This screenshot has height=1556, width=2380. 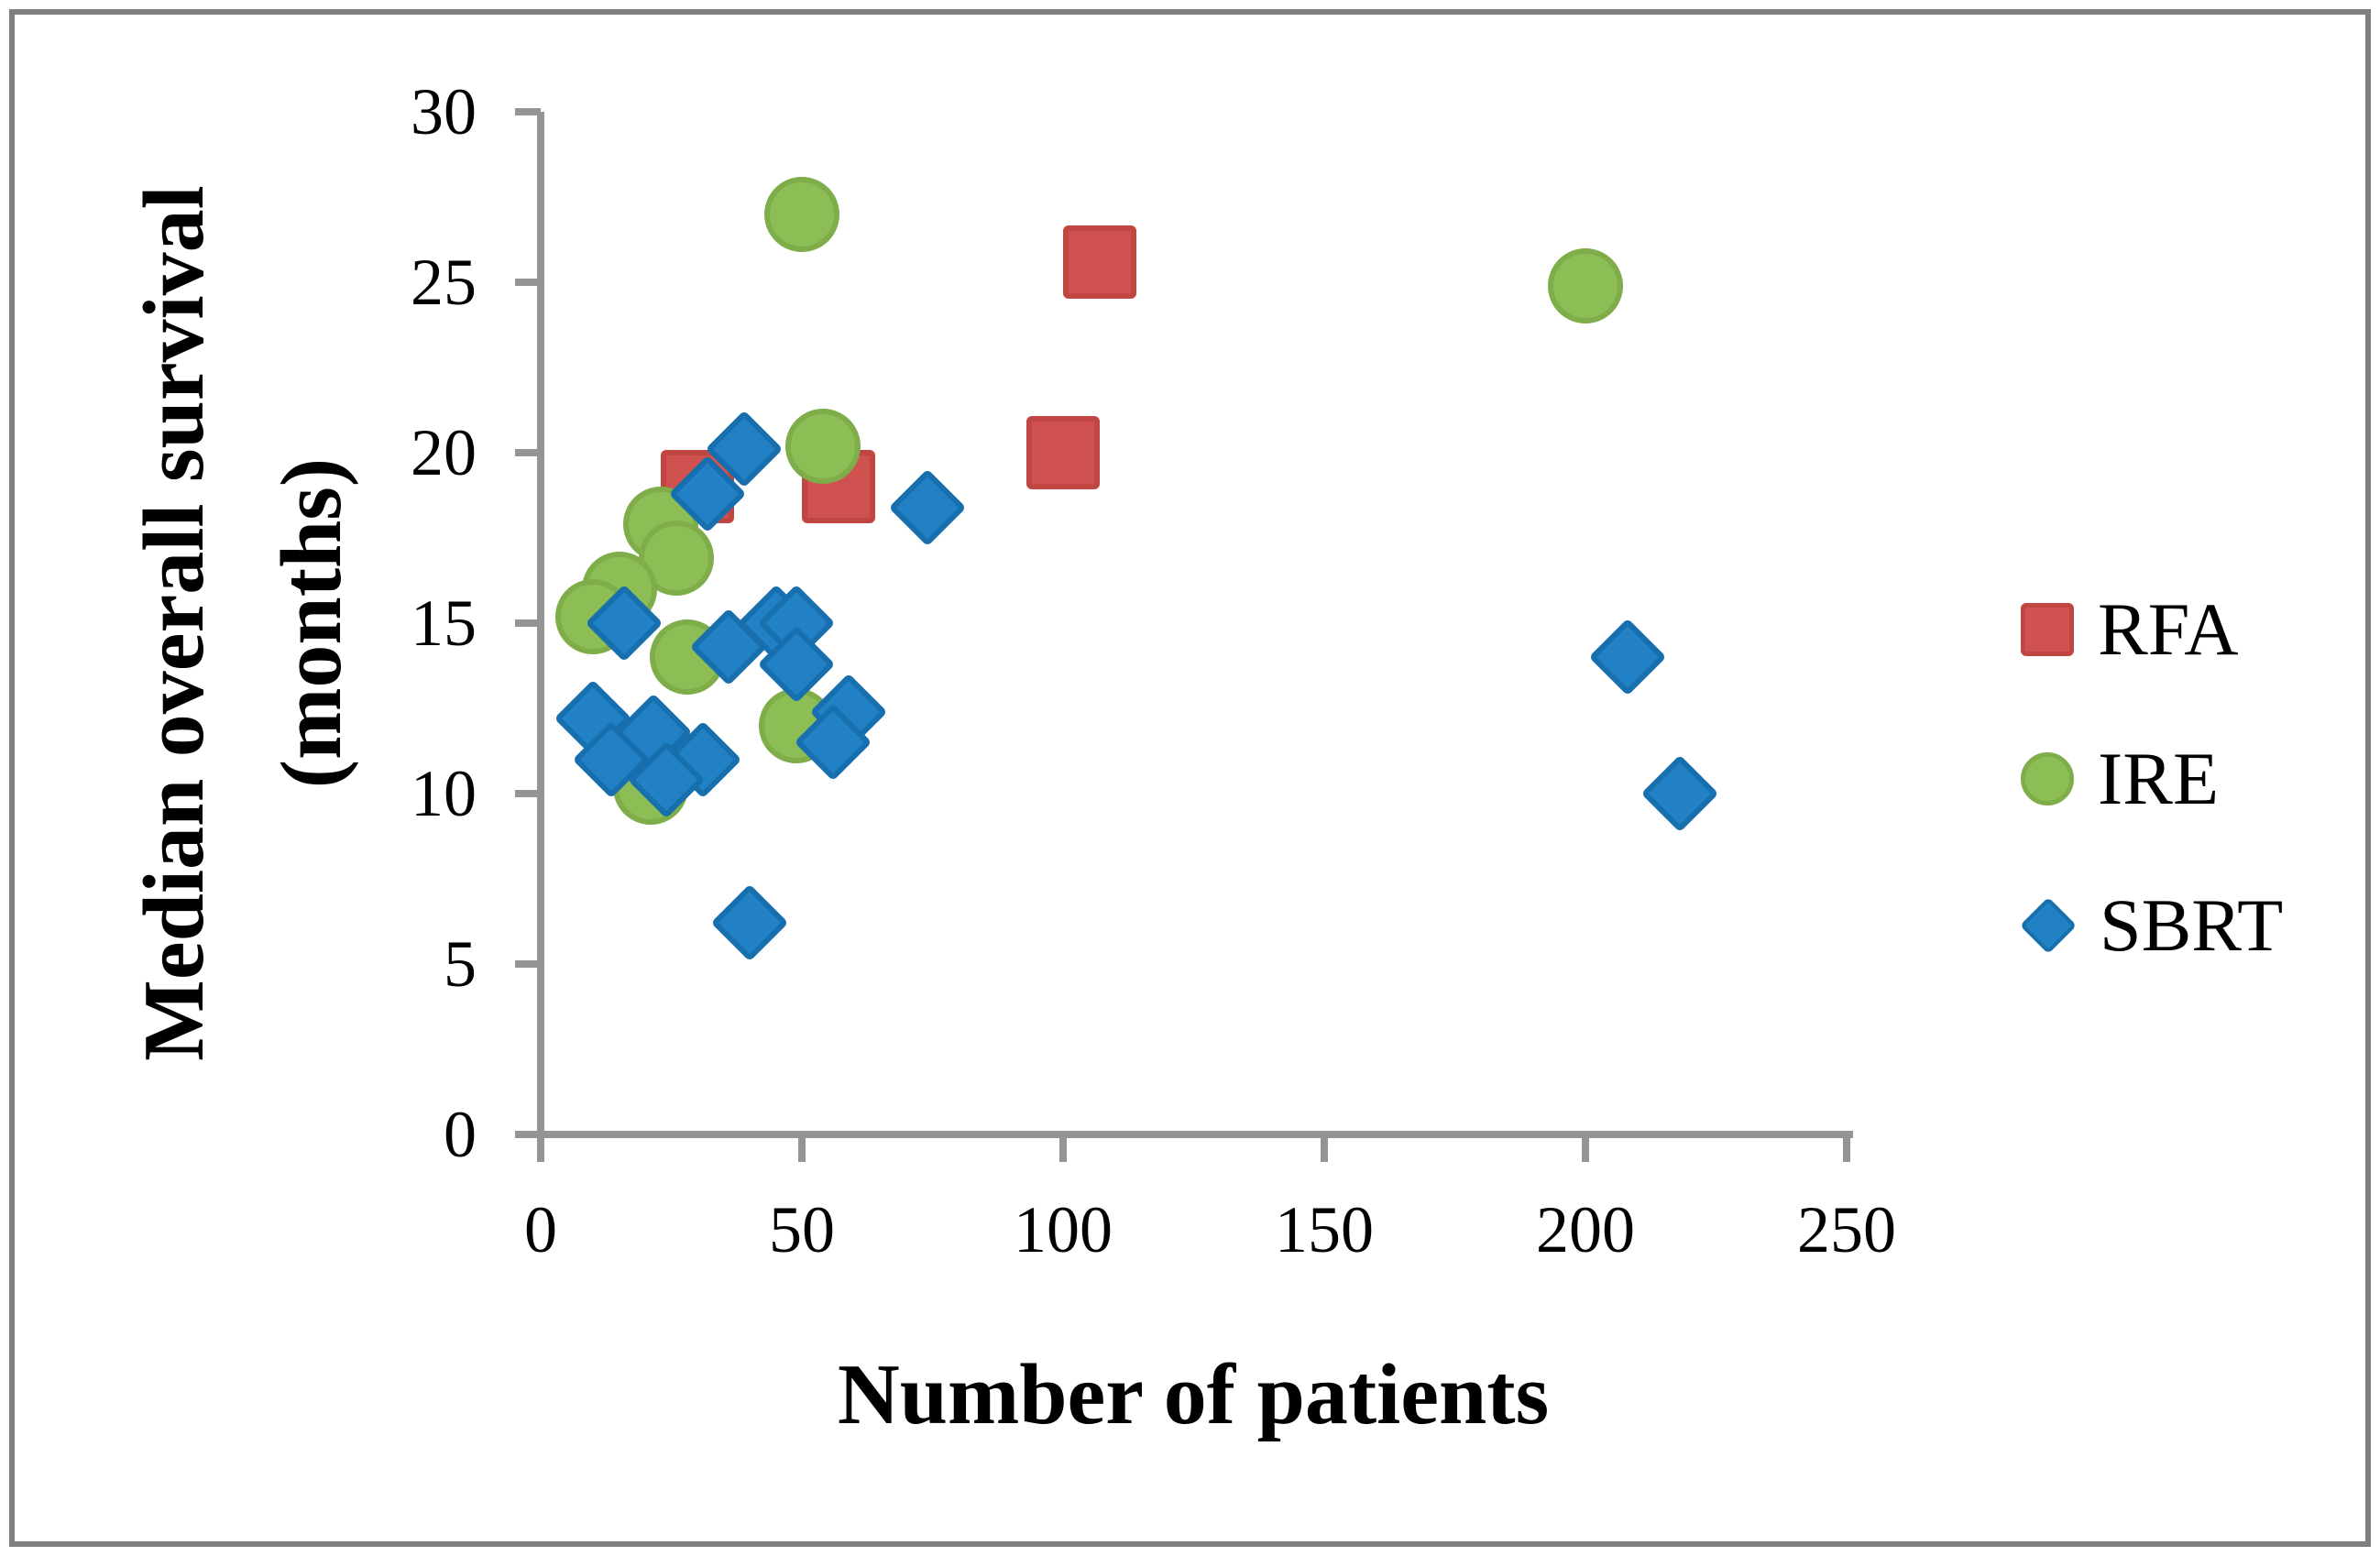 What do you see at coordinates (460, 964) in the screenshot?
I see `y-tick-label: 5` at bounding box center [460, 964].